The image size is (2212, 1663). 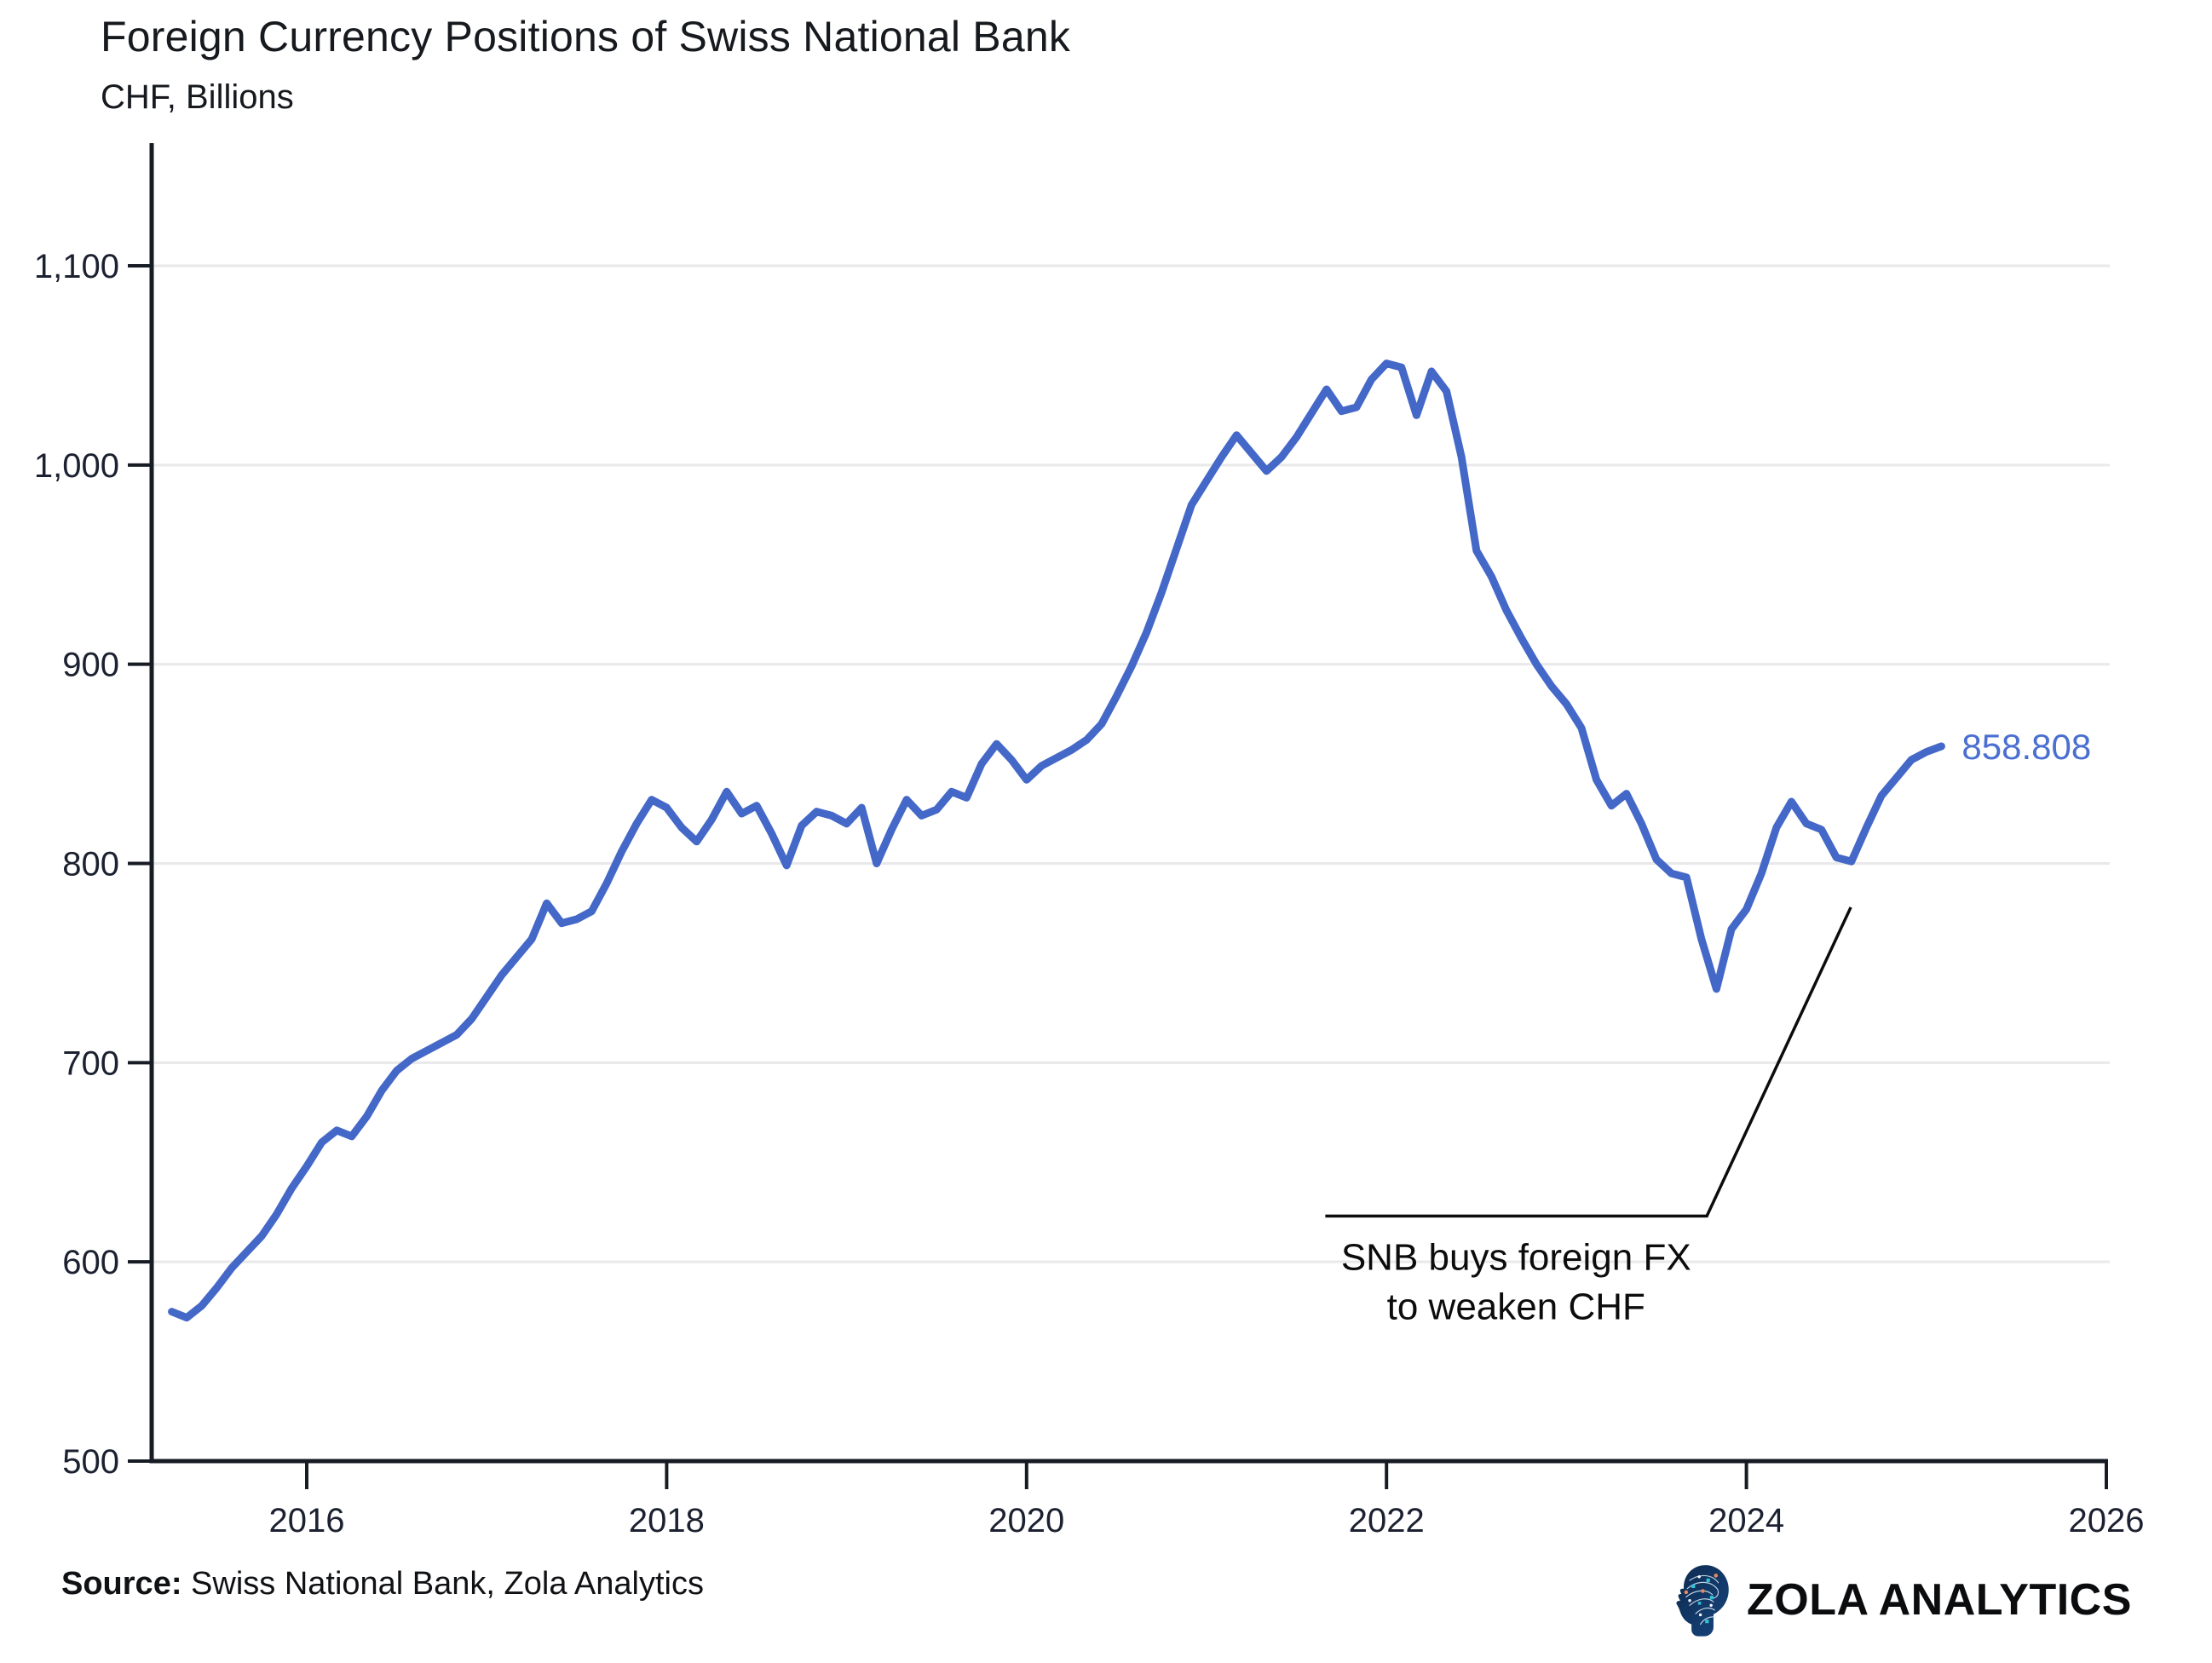 What do you see at coordinates (1387, 1520) in the screenshot?
I see `x-tick-label: 2022` at bounding box center [1387, 1520].